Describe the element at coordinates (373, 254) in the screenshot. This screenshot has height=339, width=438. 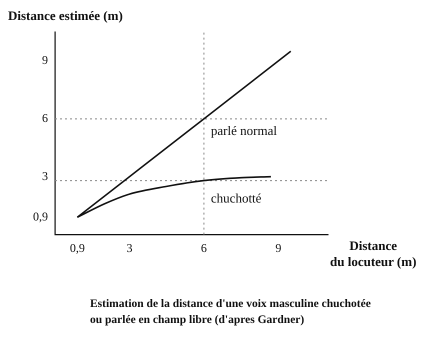
I see `x-axis-title: Distance du locuteur (m)` at that location.